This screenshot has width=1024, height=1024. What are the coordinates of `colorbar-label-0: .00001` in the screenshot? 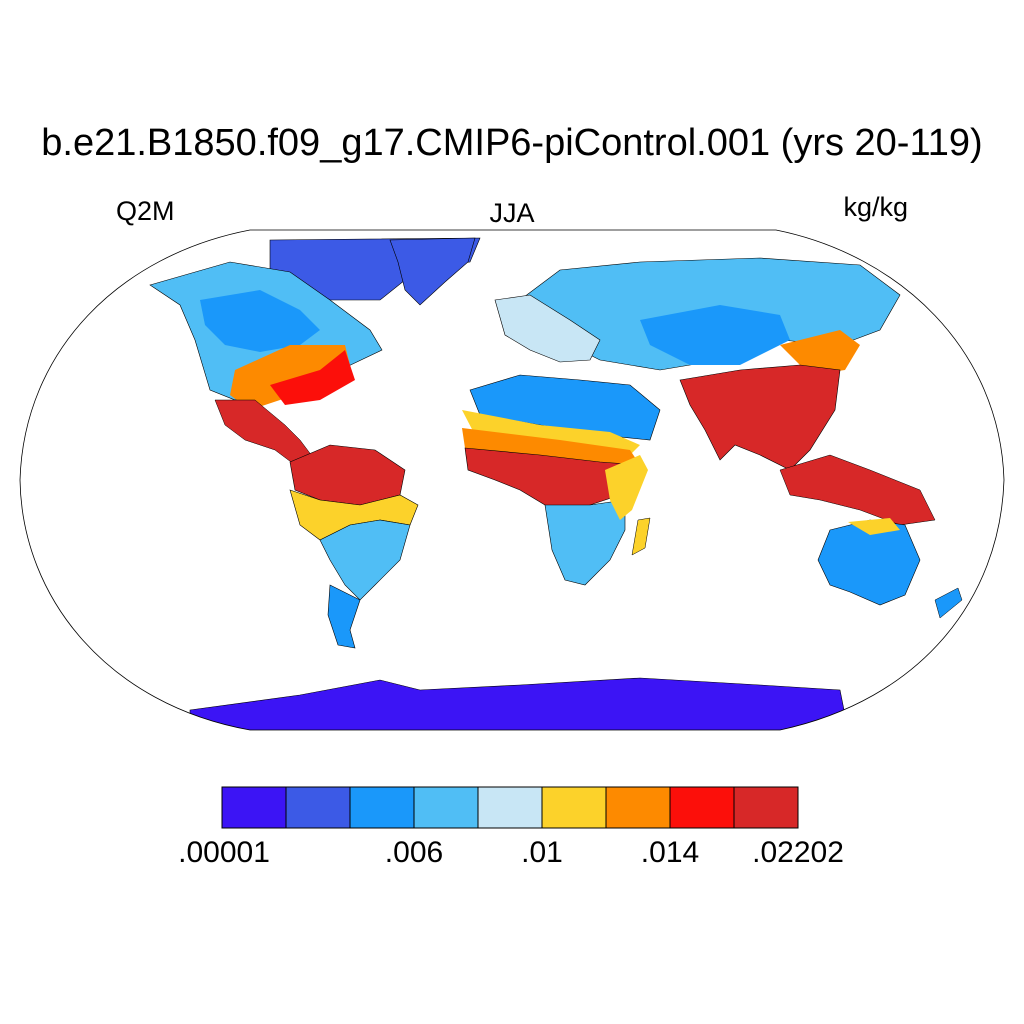 It's located at (224, 852).